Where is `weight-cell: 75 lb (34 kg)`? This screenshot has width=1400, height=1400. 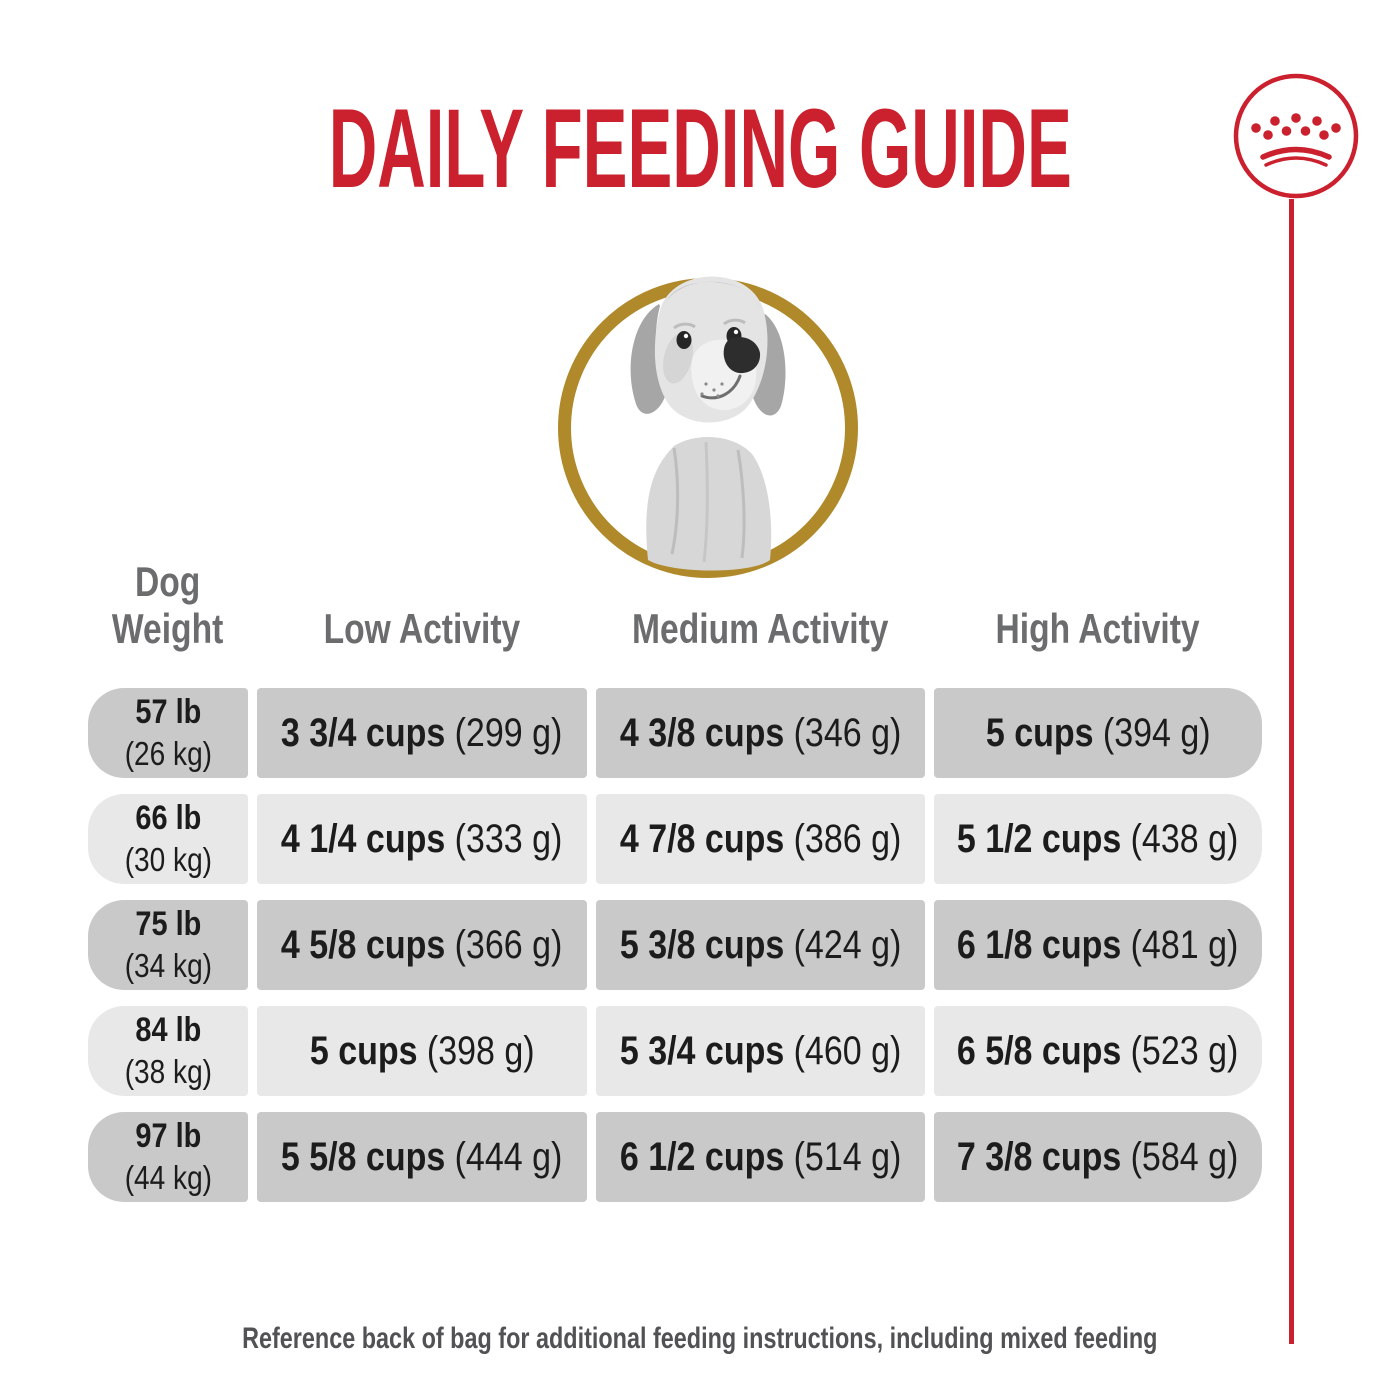
weight-cell: 75 lb (34 kg) is located at coordinates (168, 945).